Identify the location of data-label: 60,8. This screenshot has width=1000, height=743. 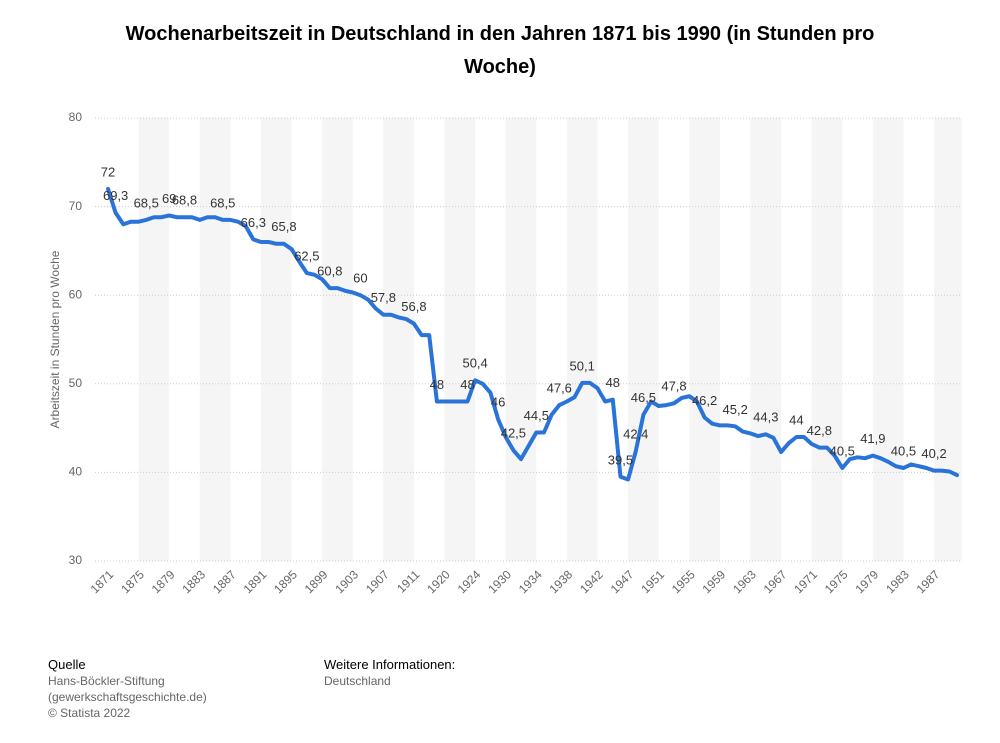
(329, 271).